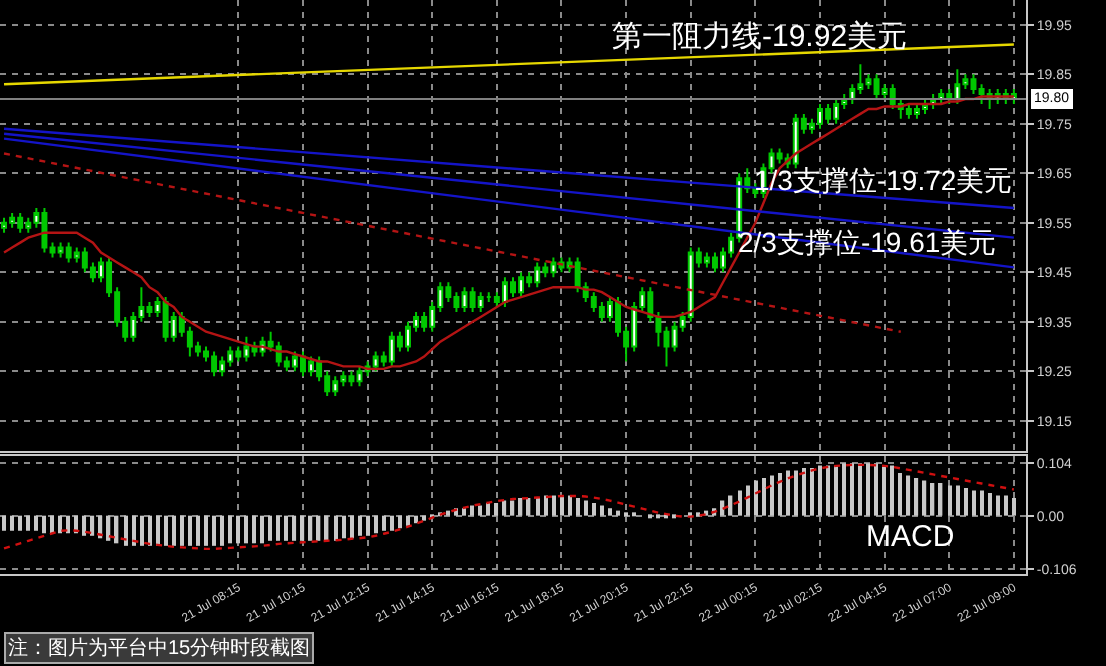  Describe the element at coordinates (159, 648) in the screenshot. I see `text: 注：图片为平台中15分钟时段截图` at that location.